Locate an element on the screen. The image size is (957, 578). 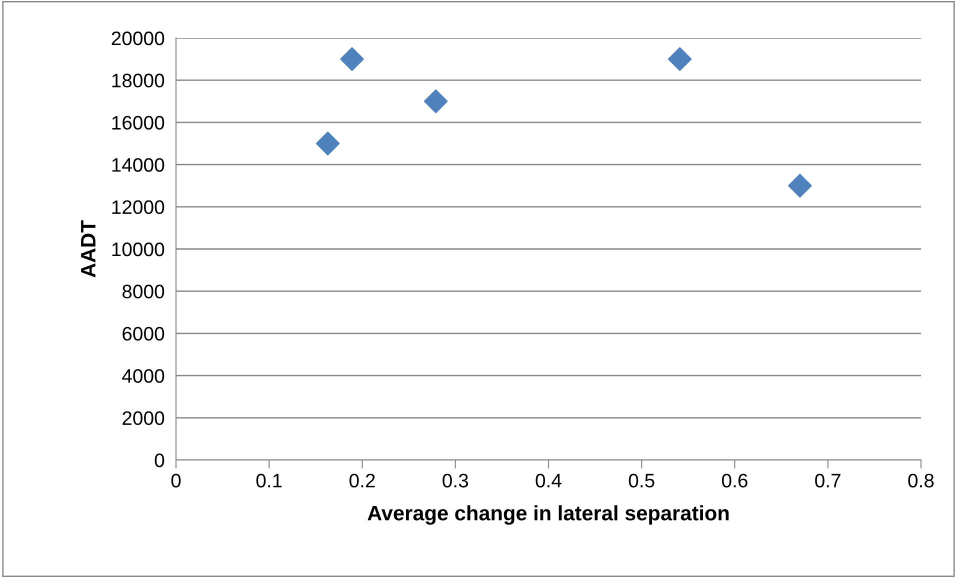
x-axis-title: Average change in lateral separation is located at coordinates (548, 515).